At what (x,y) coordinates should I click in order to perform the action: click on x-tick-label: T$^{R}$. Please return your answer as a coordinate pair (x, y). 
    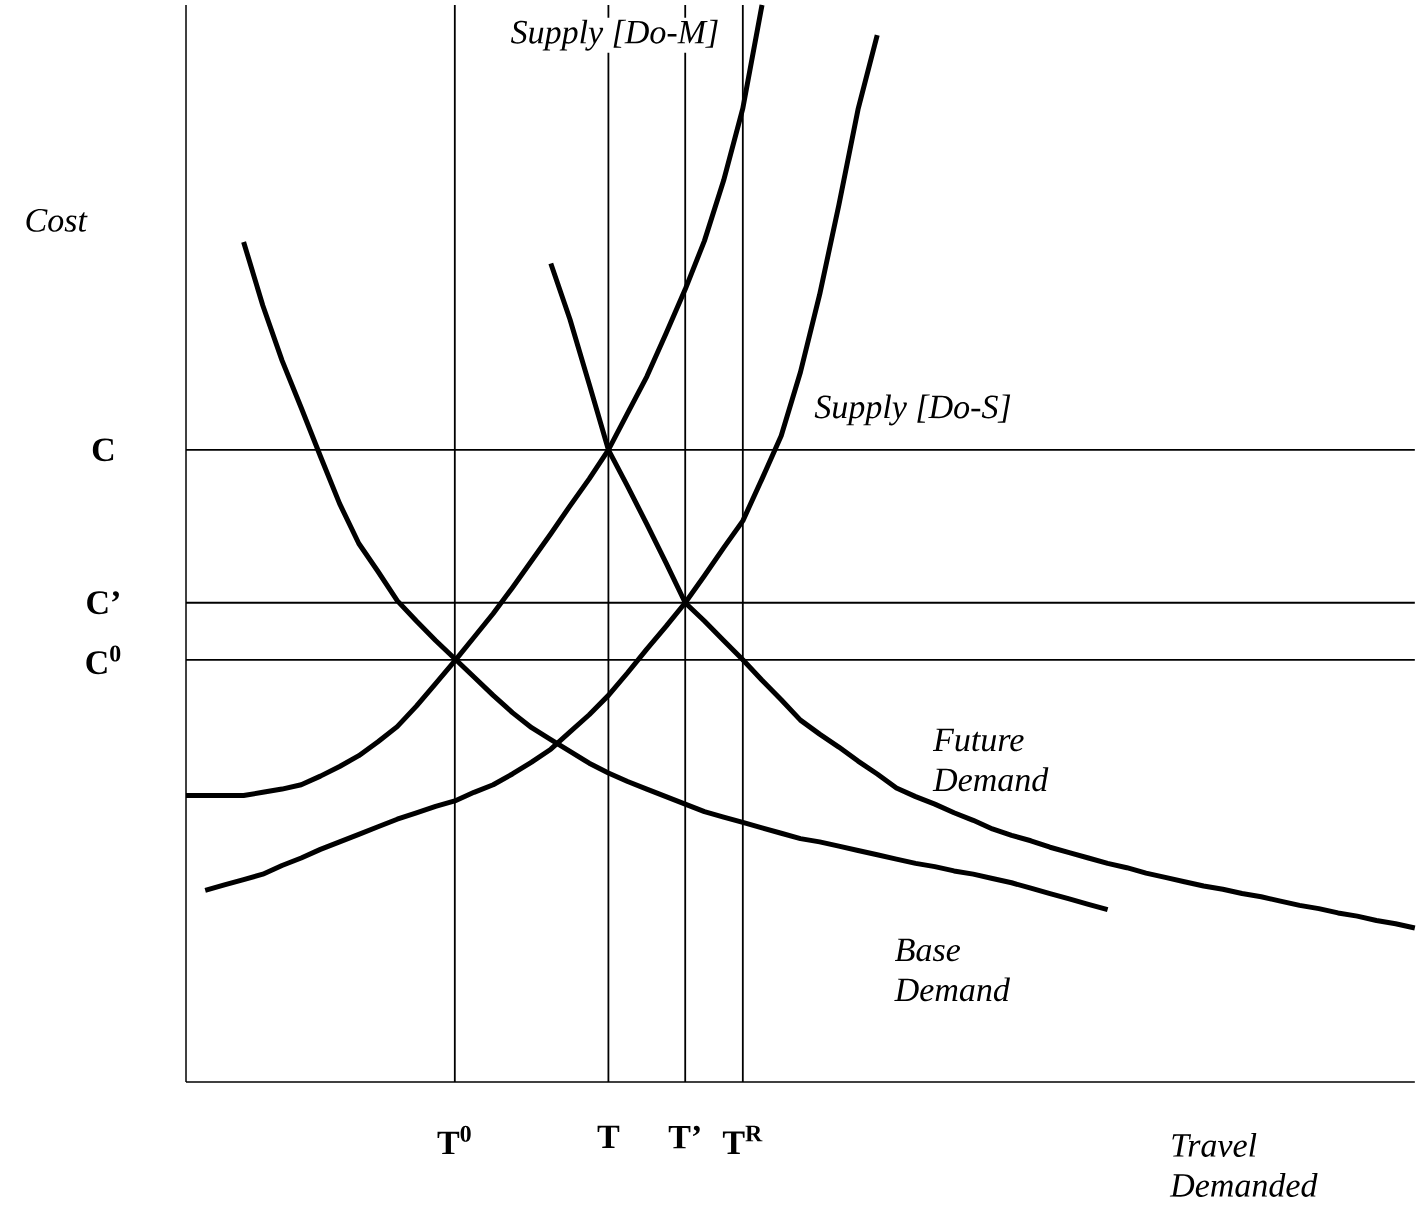
    Looking at the image, I should click on (742, 1139).